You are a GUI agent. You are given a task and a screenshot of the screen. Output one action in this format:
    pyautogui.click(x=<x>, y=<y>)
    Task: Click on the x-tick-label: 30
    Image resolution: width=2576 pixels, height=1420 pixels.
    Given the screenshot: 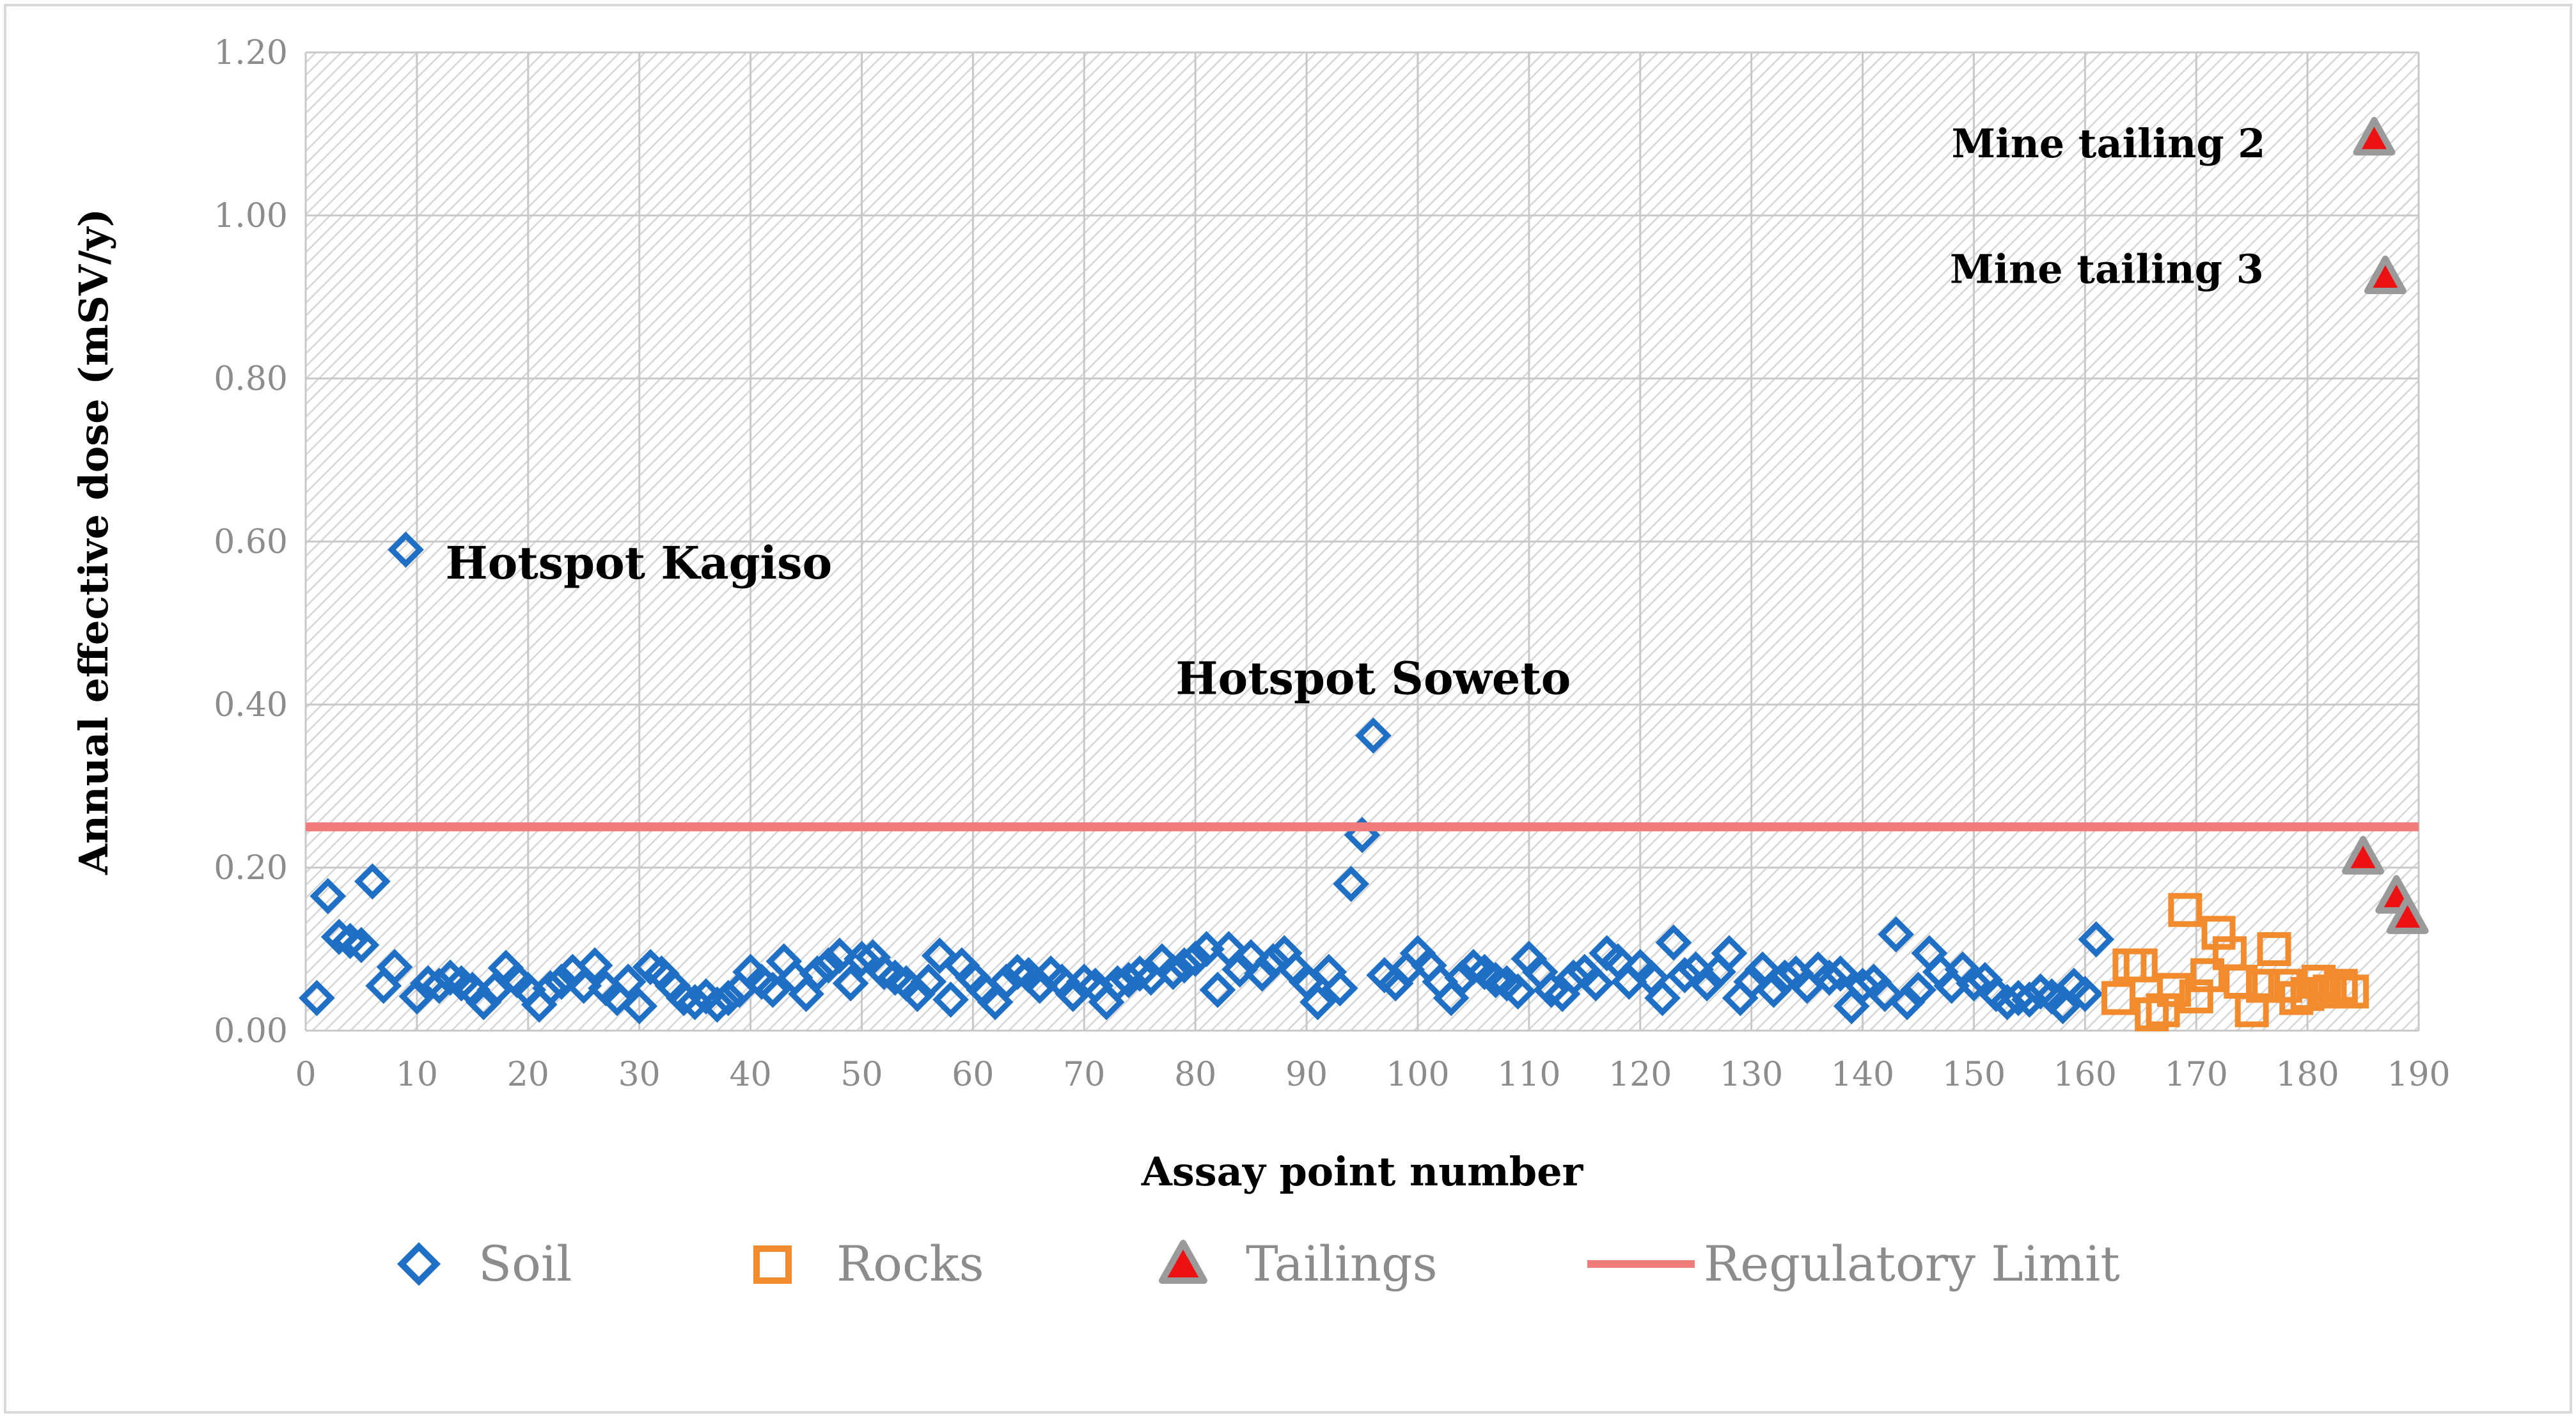 What is the action you would take?
    pyautogui.click(x=639, y=1075)
    